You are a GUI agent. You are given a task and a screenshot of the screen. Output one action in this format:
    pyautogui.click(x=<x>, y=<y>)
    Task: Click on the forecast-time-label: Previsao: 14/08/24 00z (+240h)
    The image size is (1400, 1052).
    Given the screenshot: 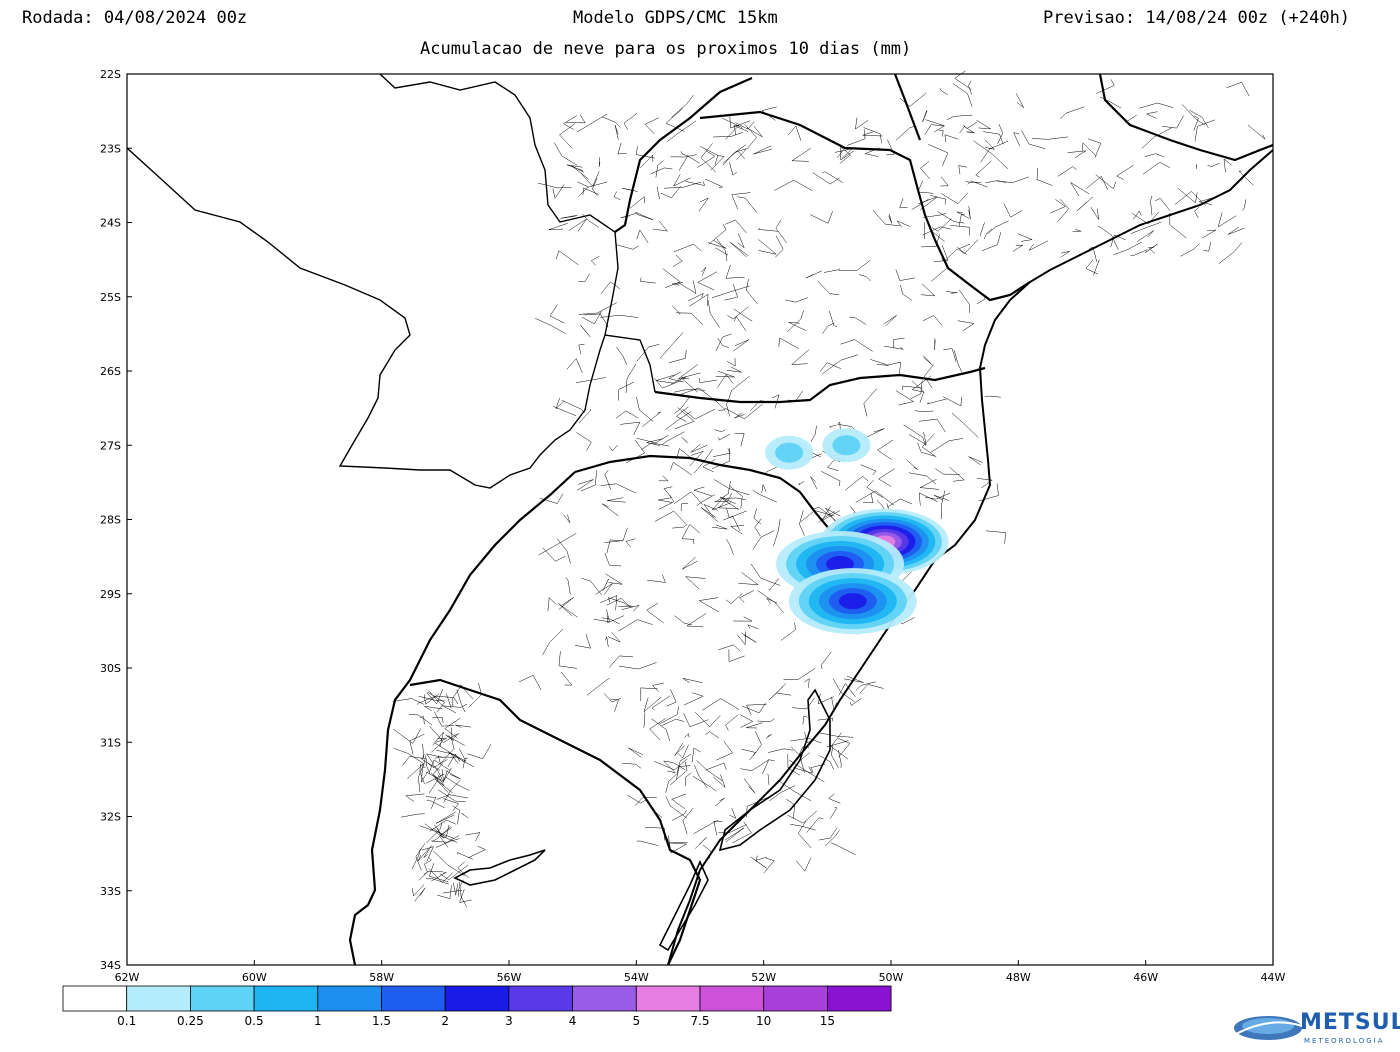 What is the action you would take?
    pyautogui.click(x=1197, y=18)
    